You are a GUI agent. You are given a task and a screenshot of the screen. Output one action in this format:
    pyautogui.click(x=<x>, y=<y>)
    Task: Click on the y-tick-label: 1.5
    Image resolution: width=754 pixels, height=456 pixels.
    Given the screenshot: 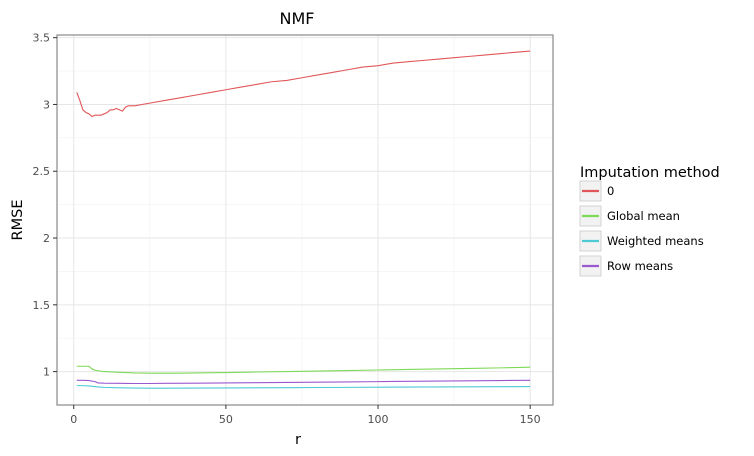 What is the action you would take?
    pyautogui.click(x=42, y=305)
    